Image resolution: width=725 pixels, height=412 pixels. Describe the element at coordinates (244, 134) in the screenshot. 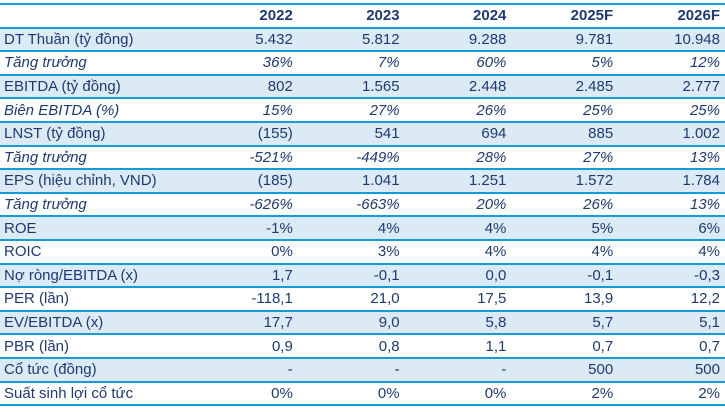

I see `cell-value: (155)` at that location.